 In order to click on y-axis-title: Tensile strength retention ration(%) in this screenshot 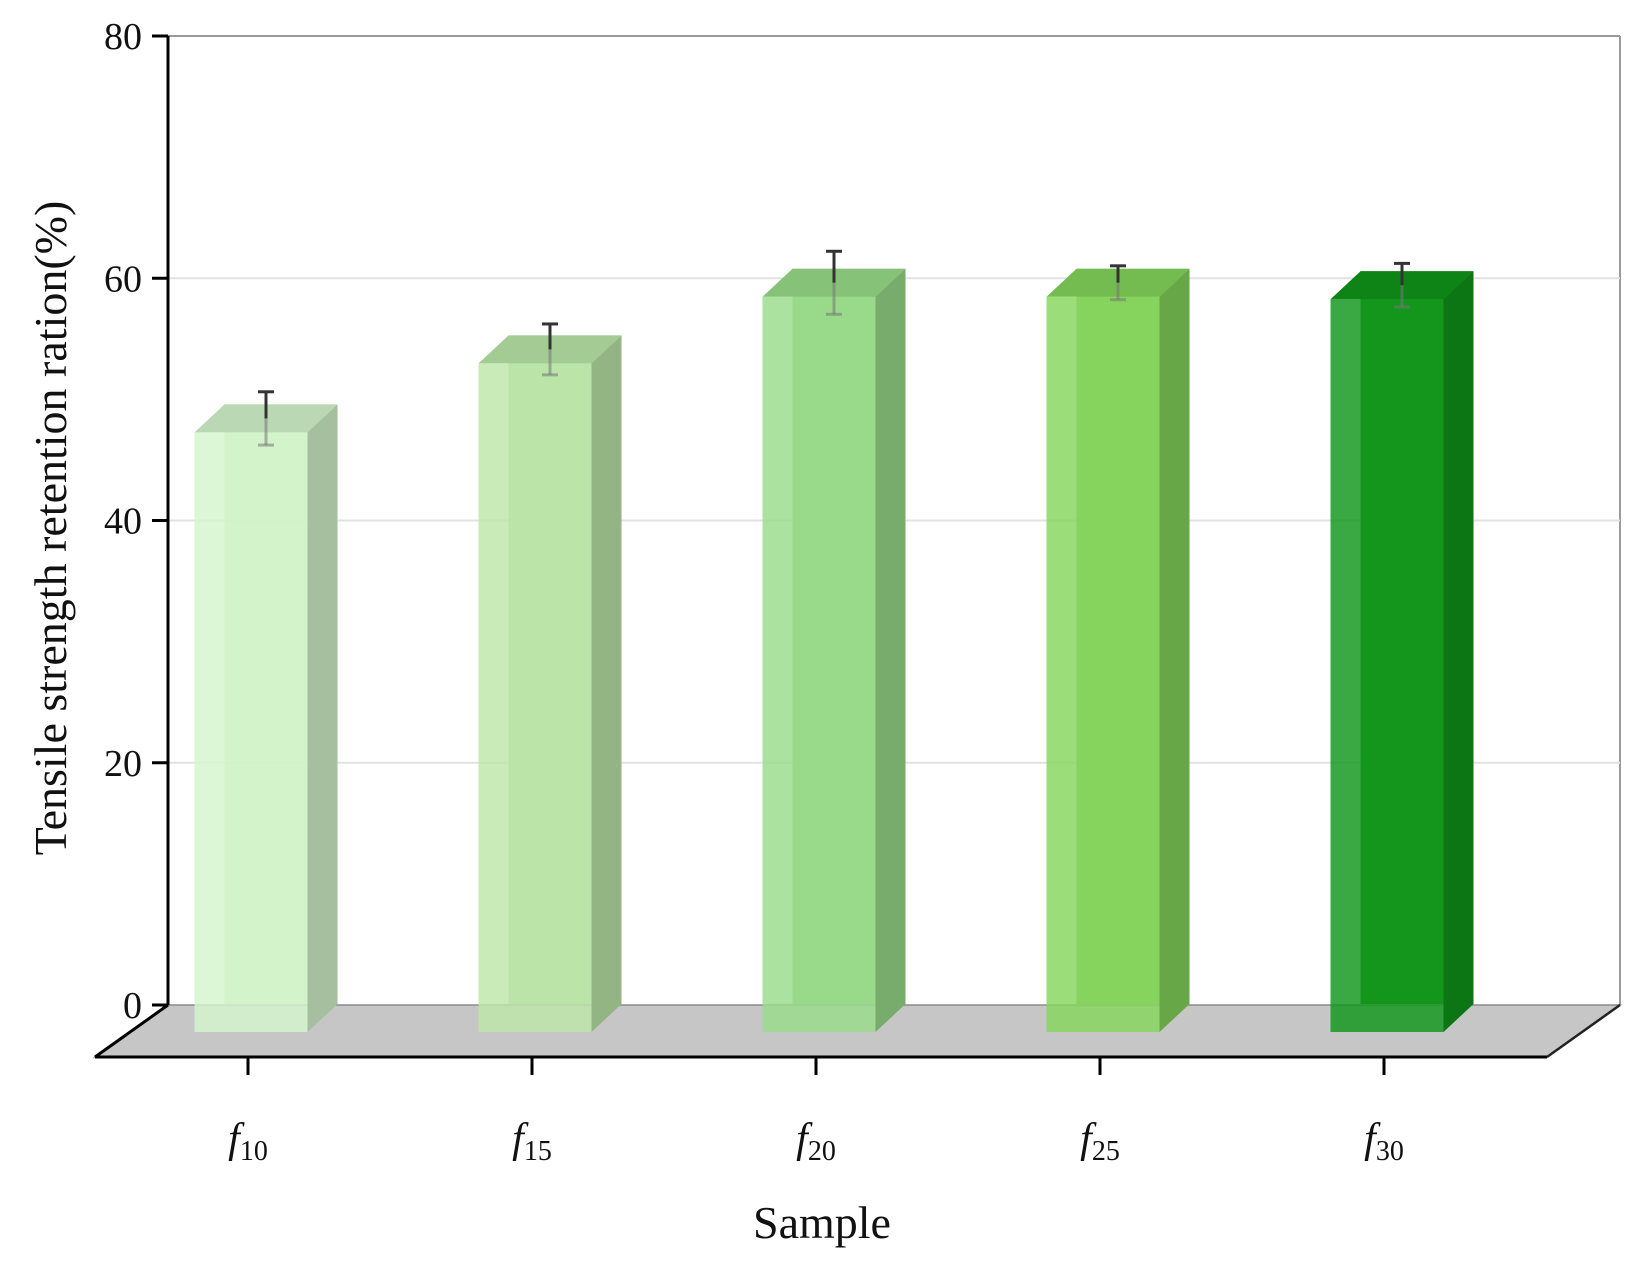, I will do `click(50, 528)`.